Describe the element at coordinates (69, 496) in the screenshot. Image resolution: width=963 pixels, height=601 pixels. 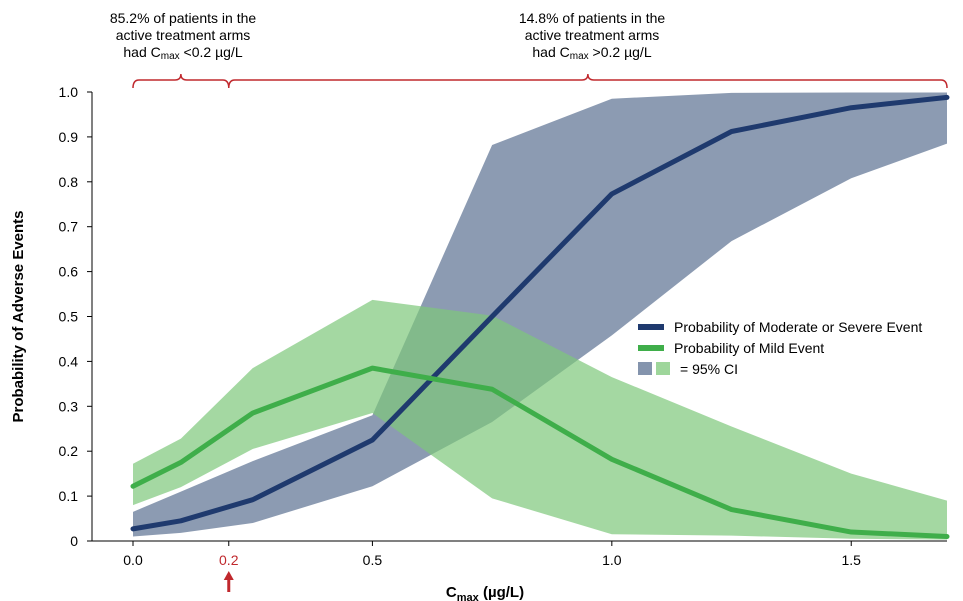
I see `y-tick-label: 0.1` at that location.